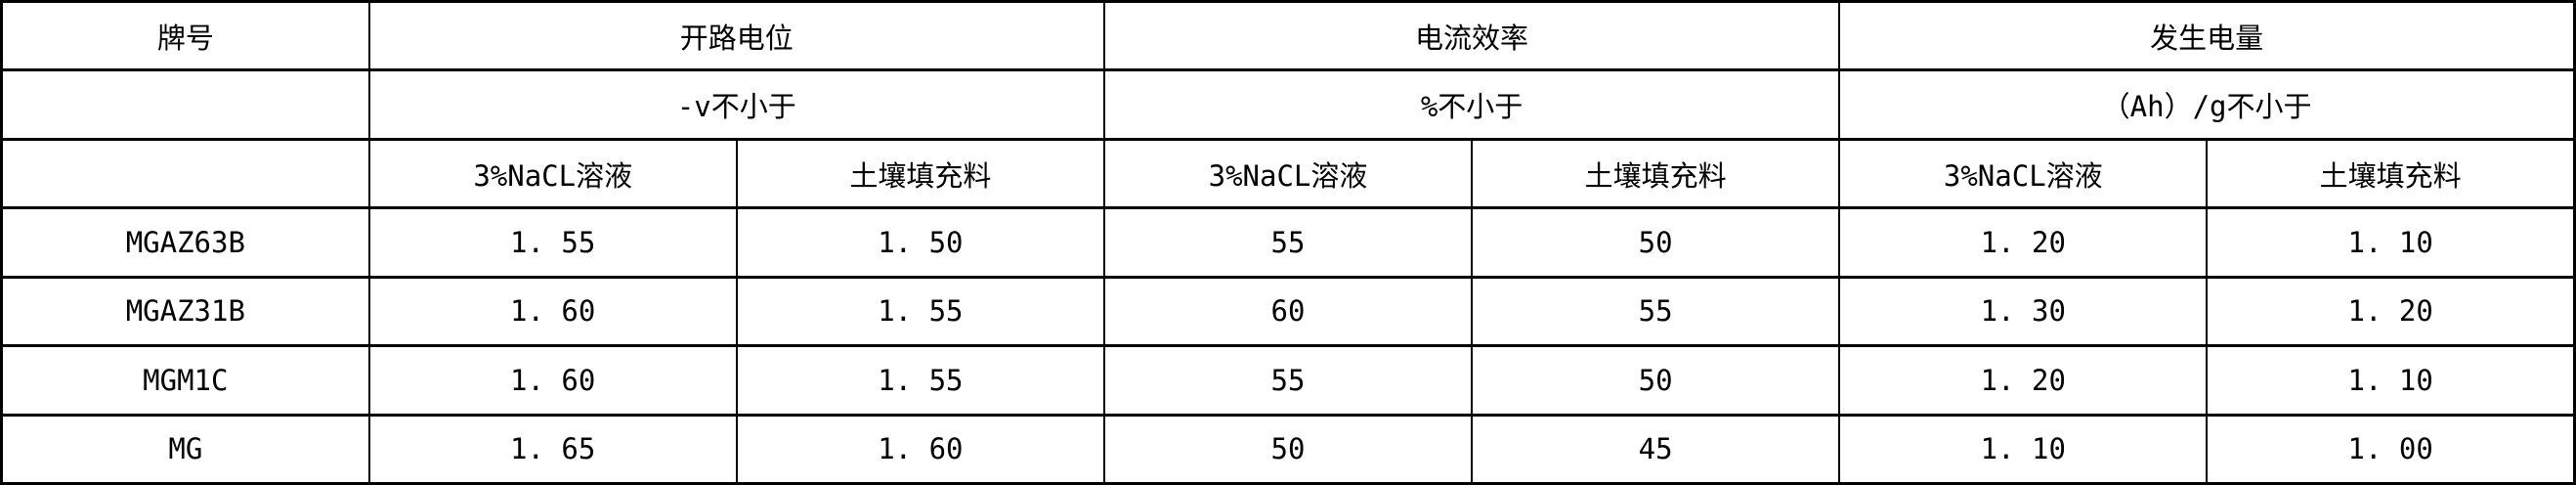 The height and width of the screenshot is (485, 2576). Describe the element at coordinates (2207, 36) in the screenshot. I see `group-header-generated-capacity: 发生电量` at that location.